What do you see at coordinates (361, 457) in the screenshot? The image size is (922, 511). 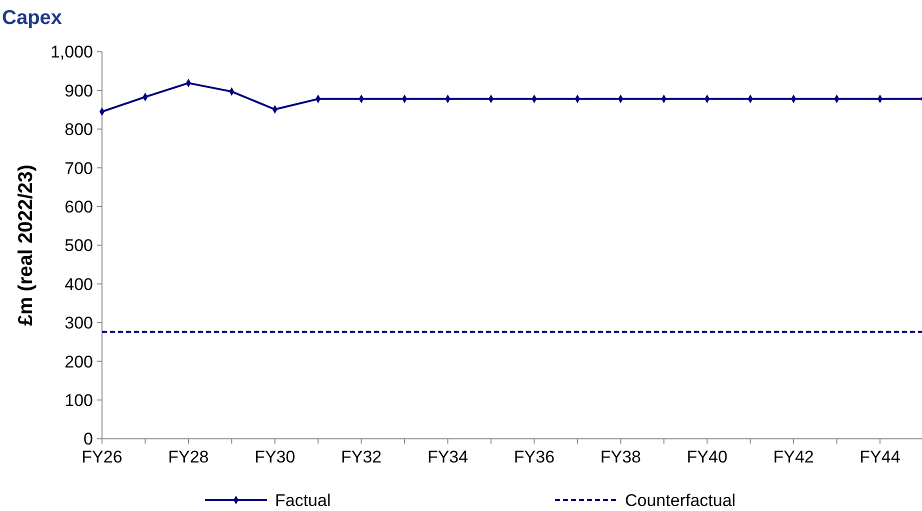 I see `x-tick-label: FY32` at bounding box center [361, 457].